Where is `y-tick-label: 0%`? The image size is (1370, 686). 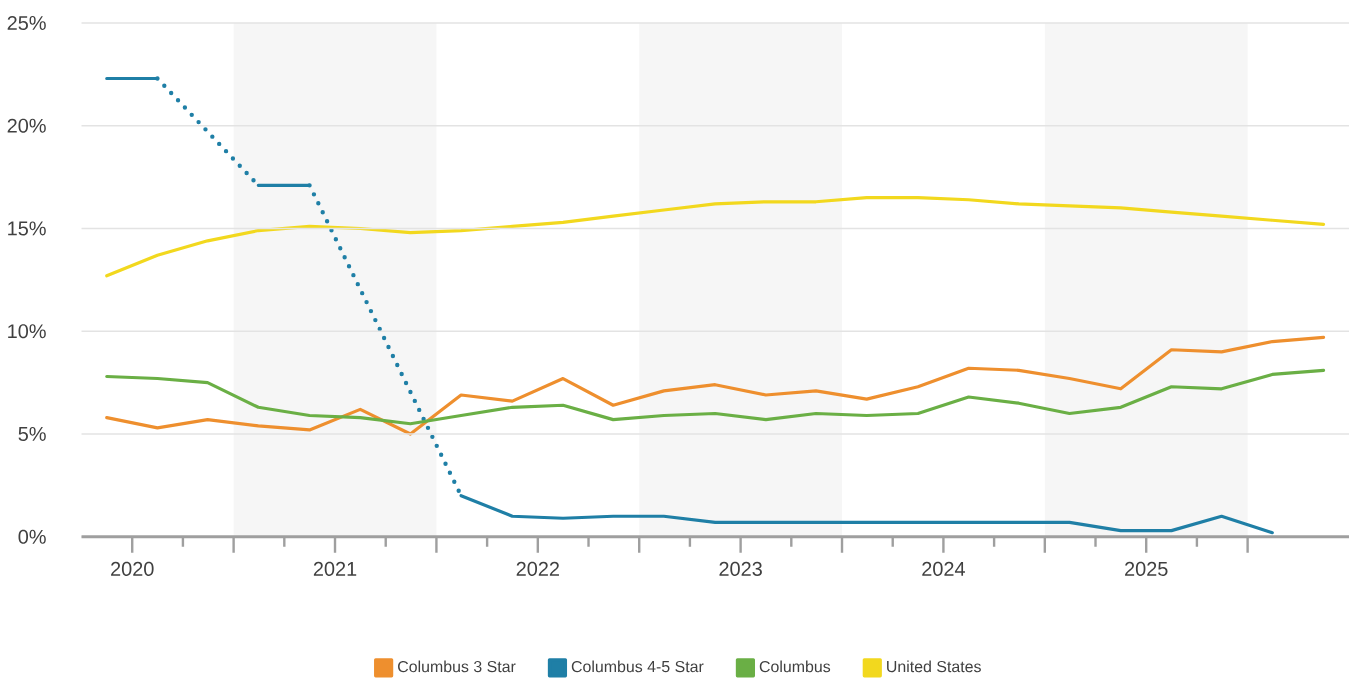
y-tick-label: 0% is located at coordinates (32, 536).